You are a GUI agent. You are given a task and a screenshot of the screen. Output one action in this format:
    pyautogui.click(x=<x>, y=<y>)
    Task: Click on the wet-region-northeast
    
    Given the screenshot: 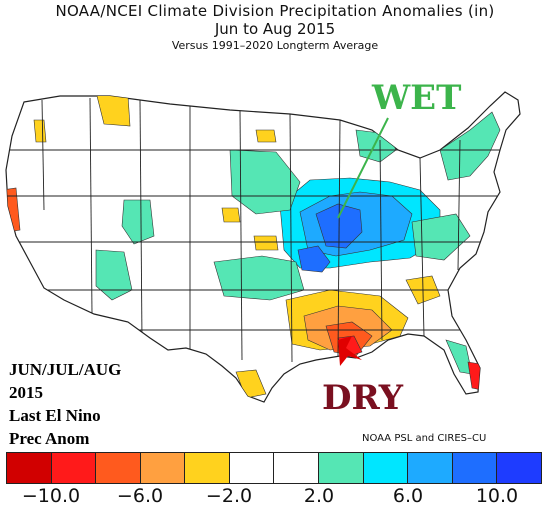 What is the action you would take?
    pyautogui.click(x=470, y=146)
    